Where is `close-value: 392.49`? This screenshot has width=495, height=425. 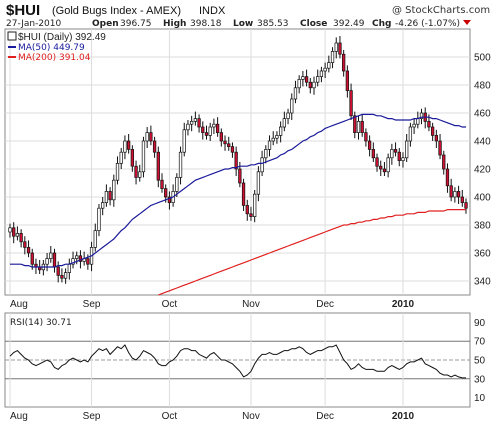
close-value: 392.49 is located at coordinates (349, 24).